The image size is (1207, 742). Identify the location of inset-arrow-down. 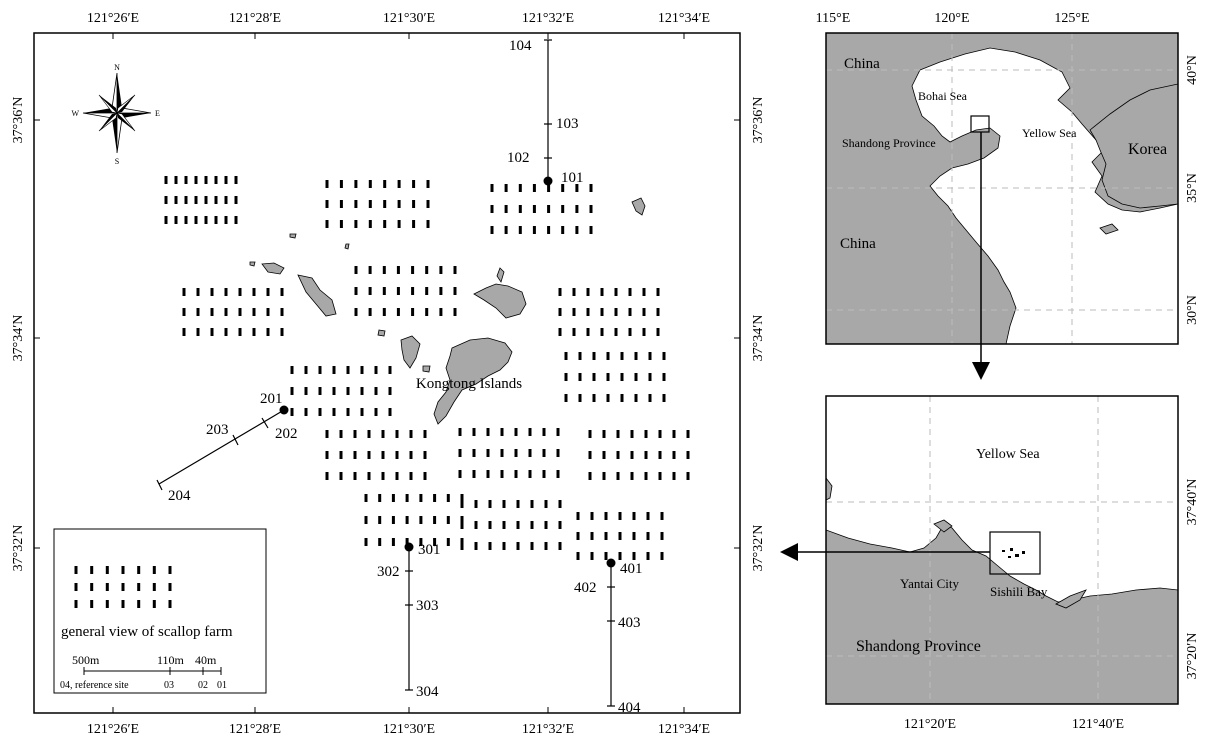
(981, 256).